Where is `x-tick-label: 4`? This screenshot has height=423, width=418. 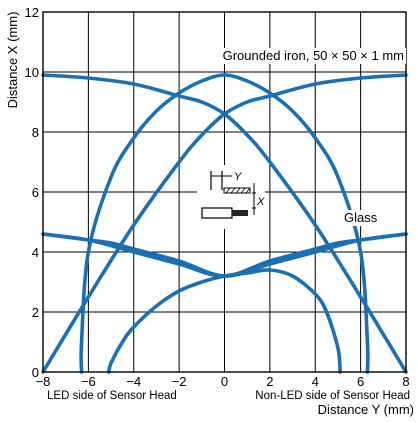
x-tick-label: 4 is located at coordinates (315, 381).